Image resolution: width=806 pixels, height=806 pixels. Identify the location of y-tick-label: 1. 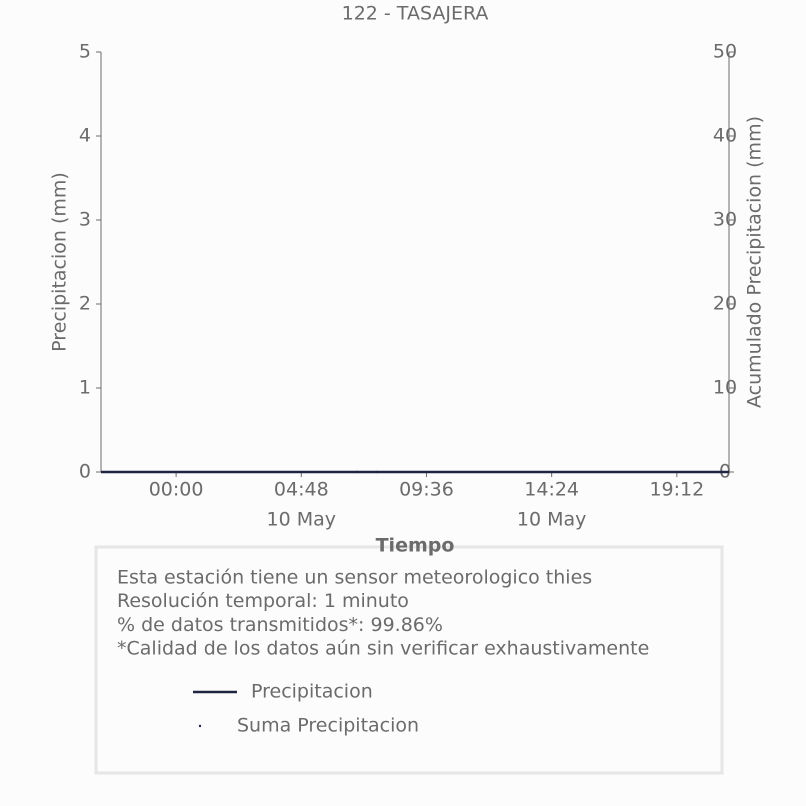
(85, 388).